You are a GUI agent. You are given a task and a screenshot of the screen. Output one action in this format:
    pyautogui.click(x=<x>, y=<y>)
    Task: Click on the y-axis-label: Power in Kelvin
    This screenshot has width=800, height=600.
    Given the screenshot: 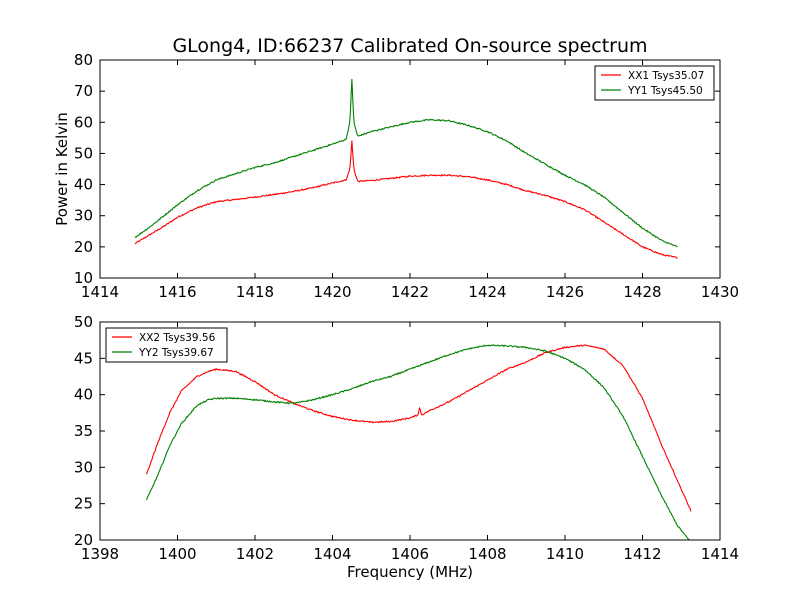 What is the action you would take?
    pyautogui.click(x=62, y=169)
    